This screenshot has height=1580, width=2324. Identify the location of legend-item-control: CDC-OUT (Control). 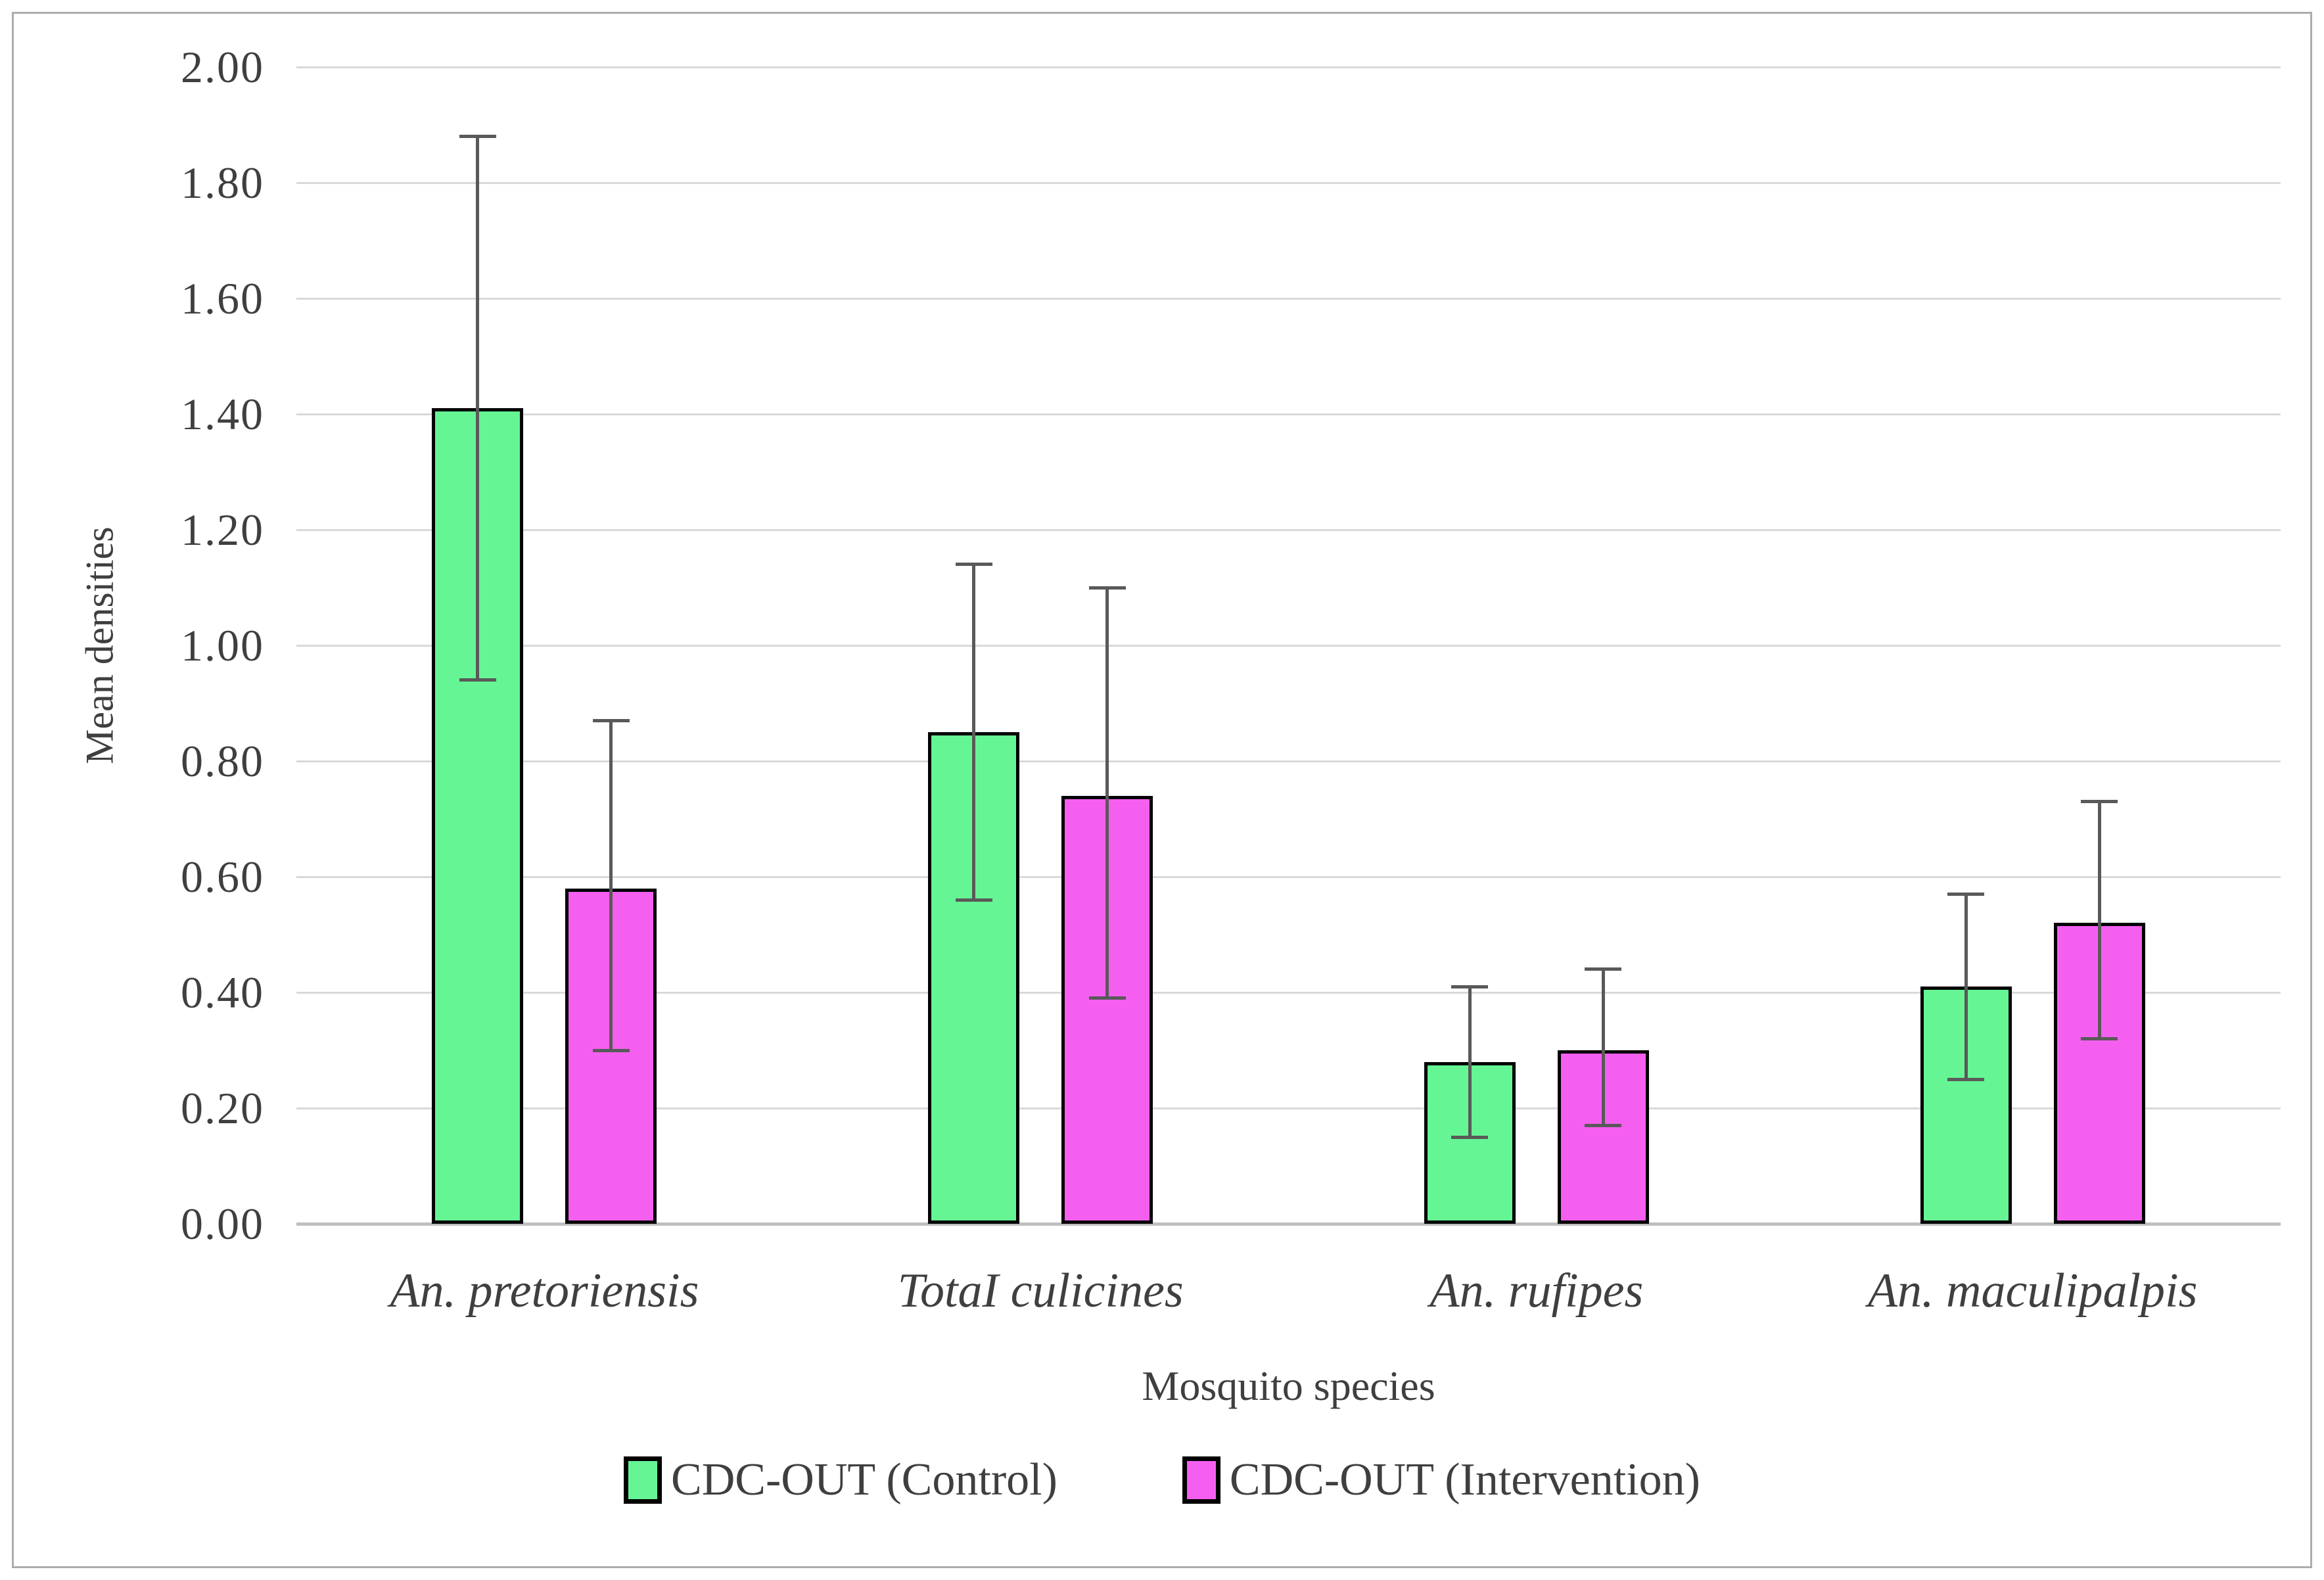
(840, 1480).